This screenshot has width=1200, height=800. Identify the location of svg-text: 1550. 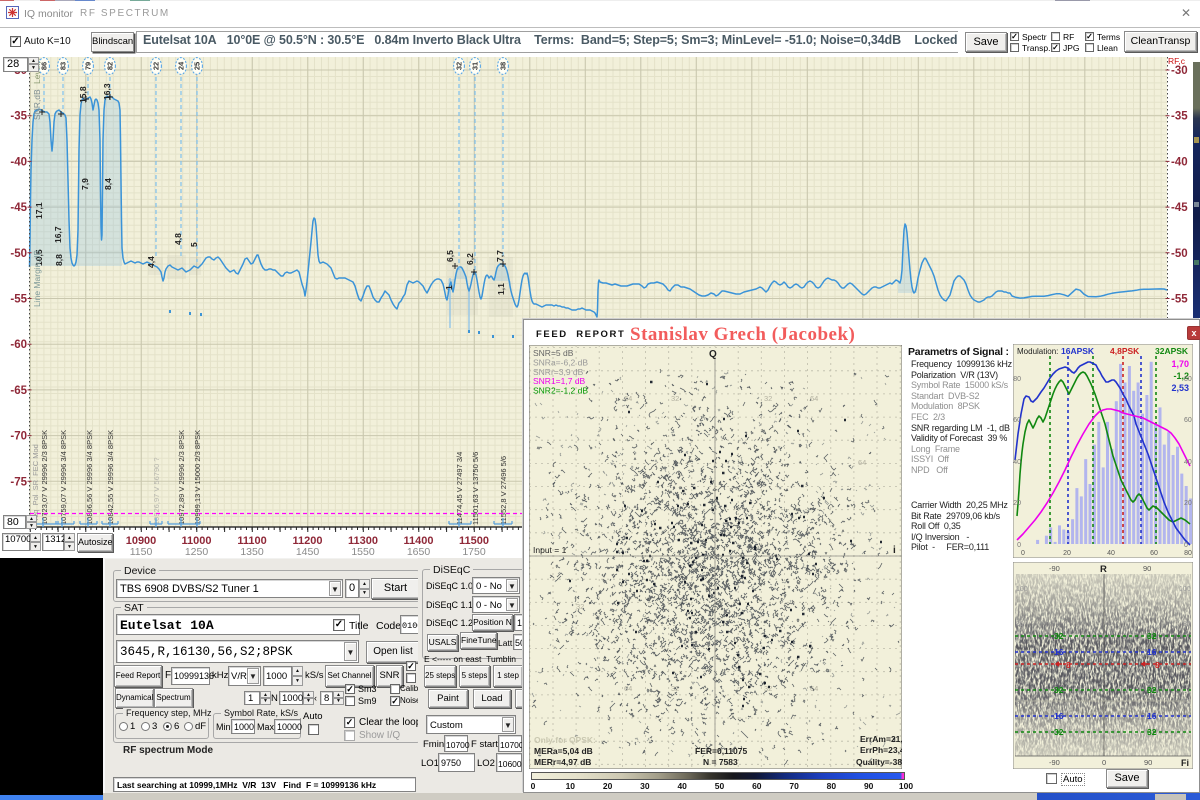
(363, 552).